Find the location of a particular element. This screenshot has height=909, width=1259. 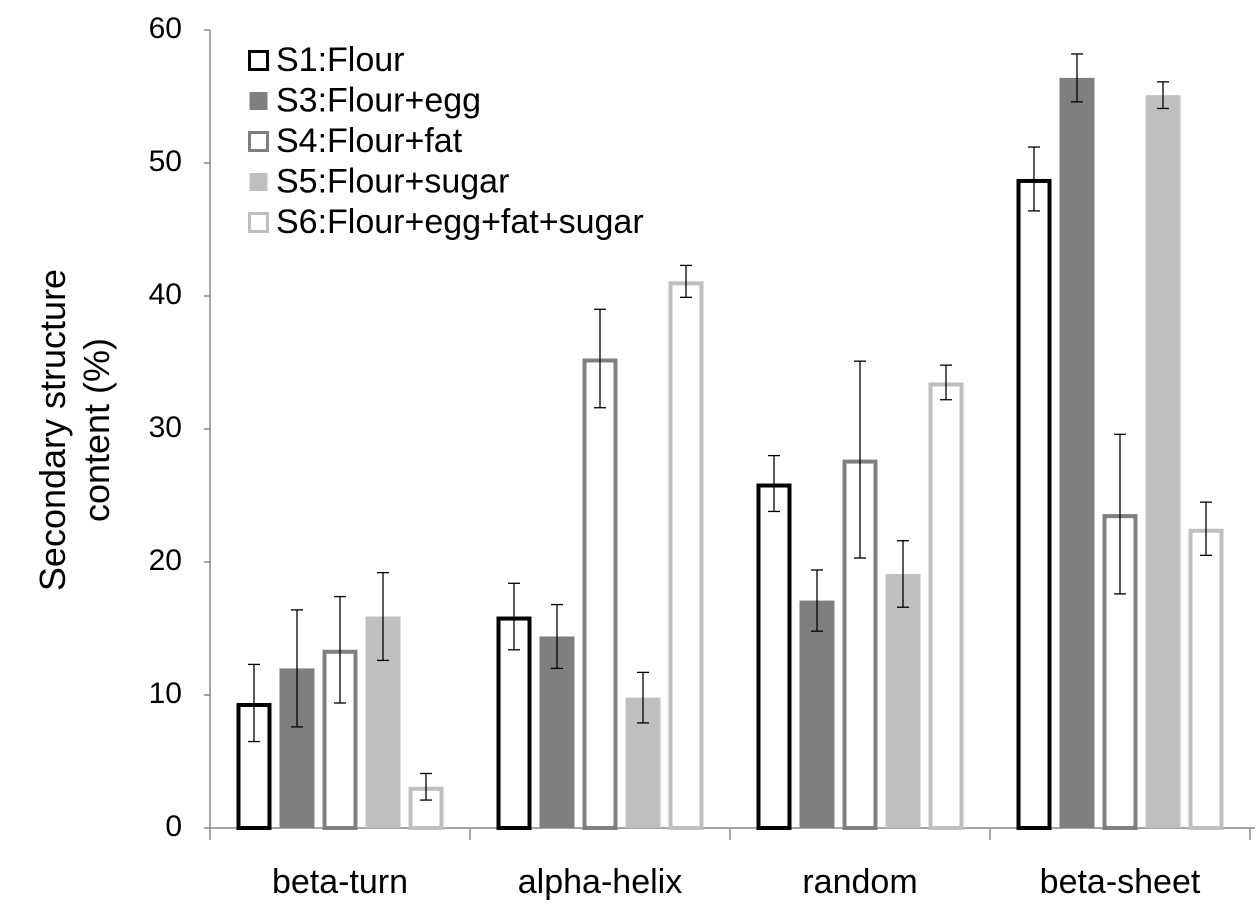

x-tick-label: beta-turn is located at coordinates (340, 882).